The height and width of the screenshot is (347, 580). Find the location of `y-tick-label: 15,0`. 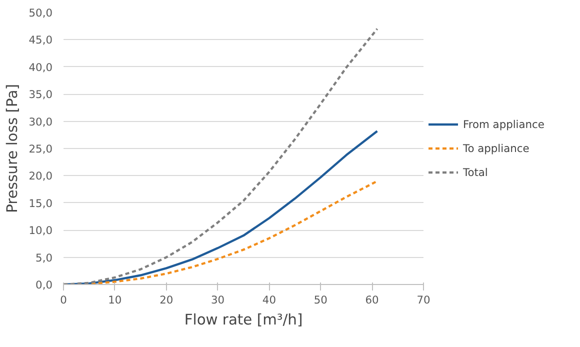

y-tick-label: 15,0 is located at coordinates (40, 203).